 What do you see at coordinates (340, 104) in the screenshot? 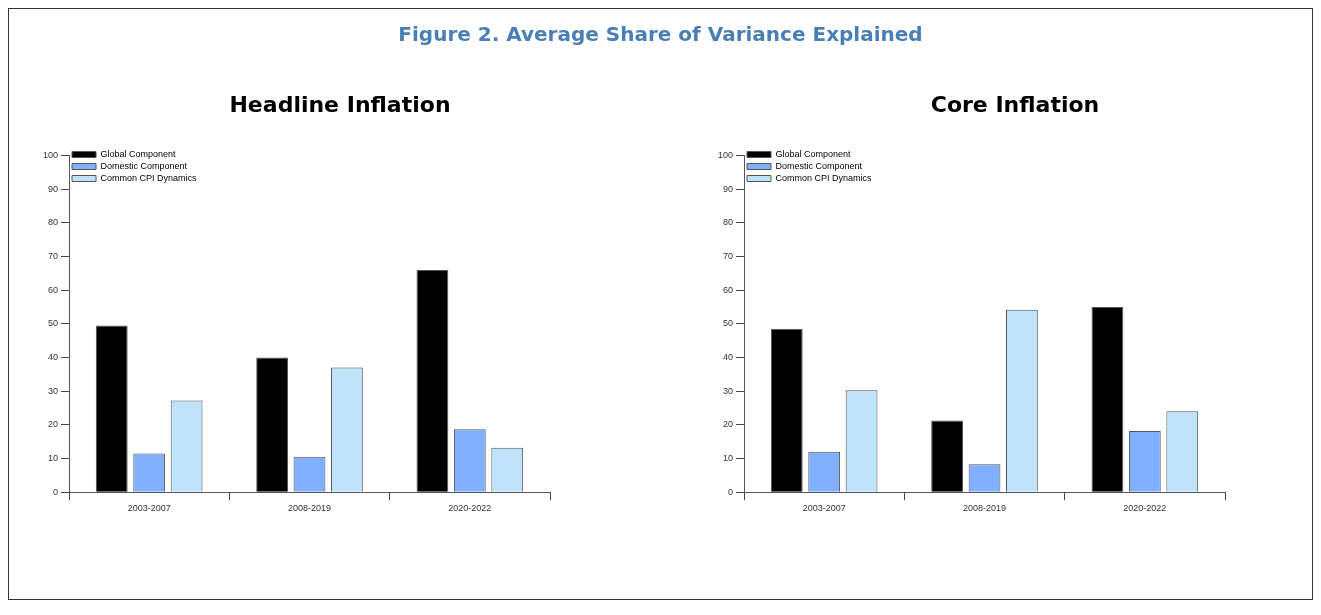
I see `chart-title: Headline Inflation` at bounding box center [340, 104].